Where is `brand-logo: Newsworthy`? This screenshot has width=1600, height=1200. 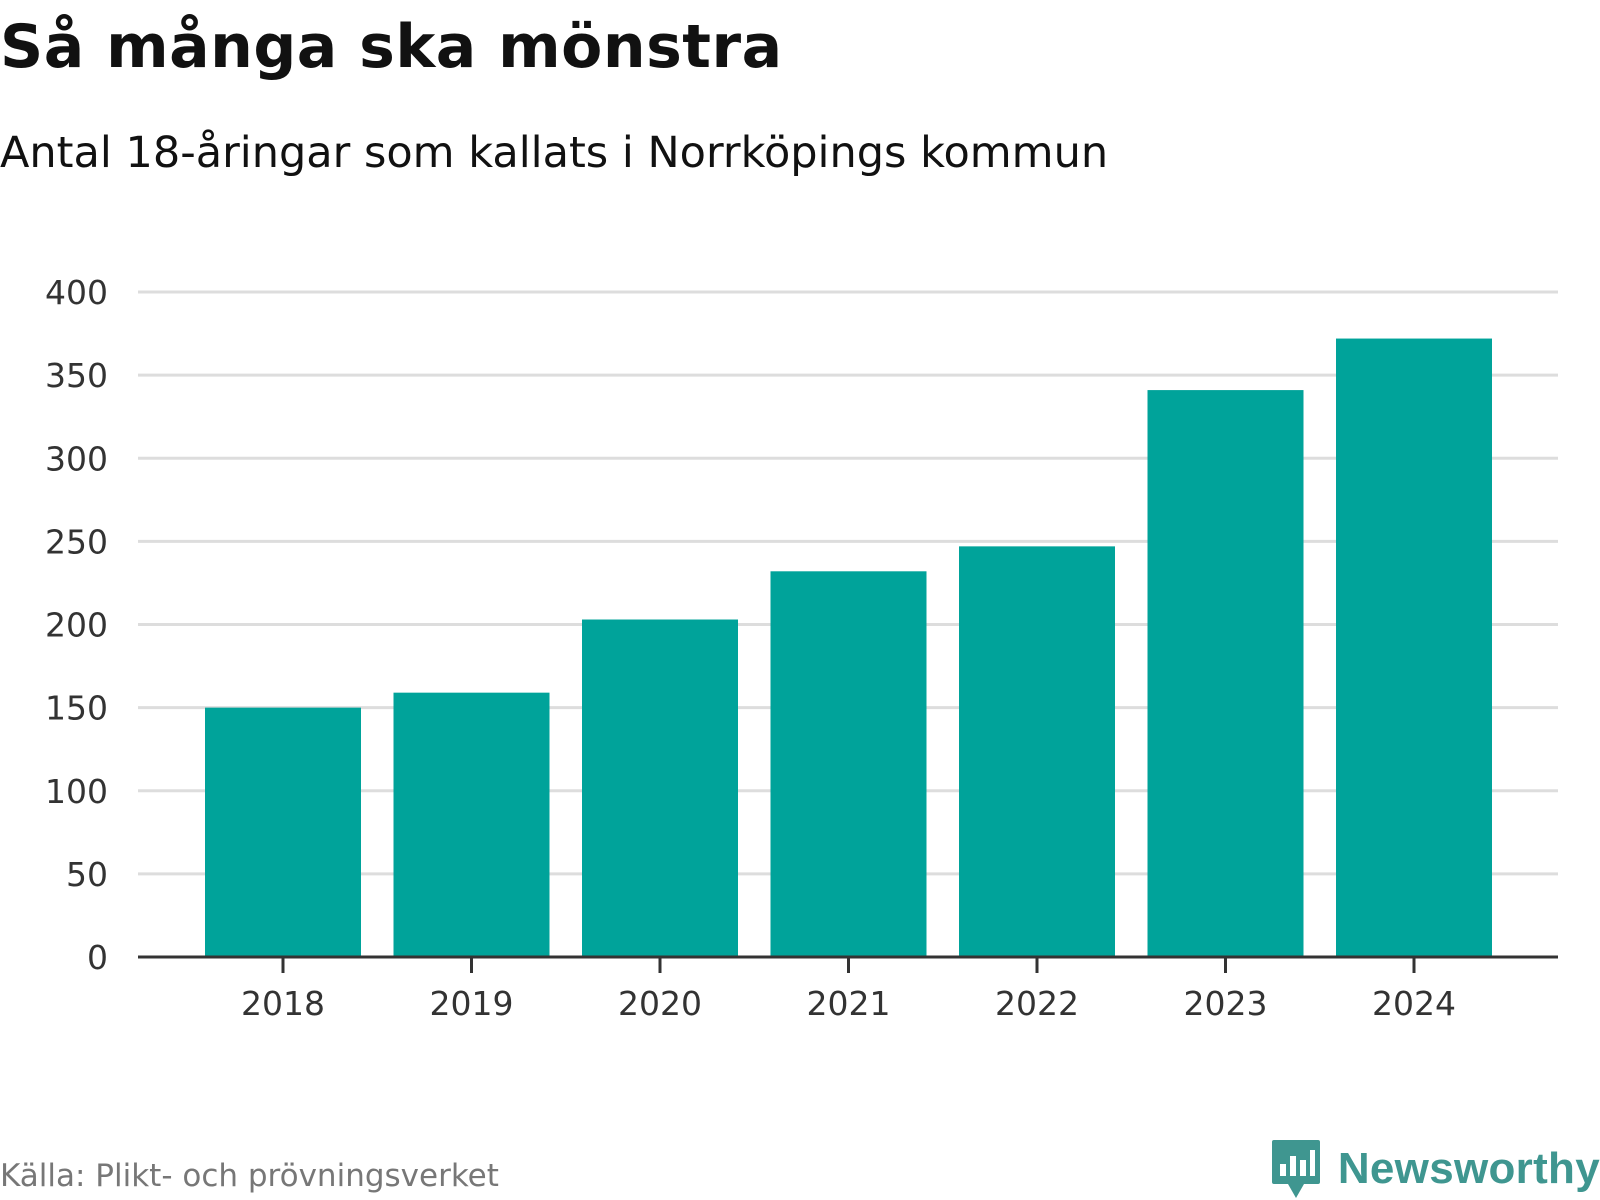 brand-logo: Newsworthy is located at coordinates (1435, 1169).